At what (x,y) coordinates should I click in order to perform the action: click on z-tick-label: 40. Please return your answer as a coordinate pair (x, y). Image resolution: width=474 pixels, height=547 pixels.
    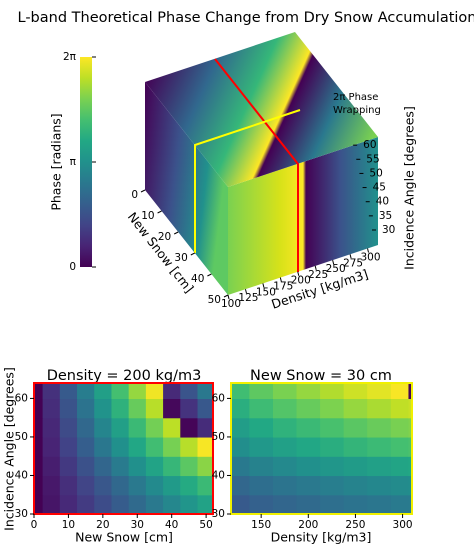
    Looking at the image, I should click on (382, 202).